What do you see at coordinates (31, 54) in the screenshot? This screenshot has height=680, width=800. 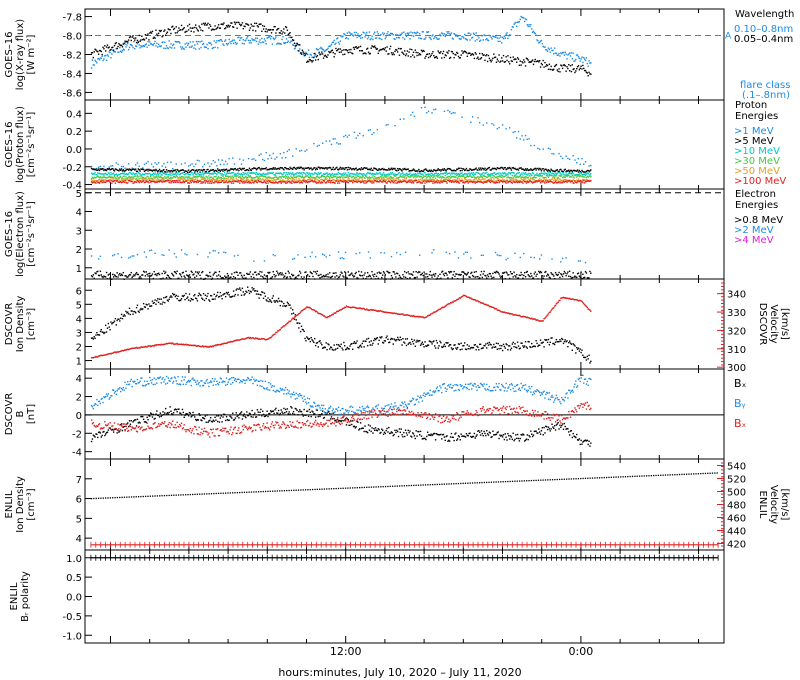 I see `y-axis-label: [W m⁻²]` at bounding box center [31, 54].